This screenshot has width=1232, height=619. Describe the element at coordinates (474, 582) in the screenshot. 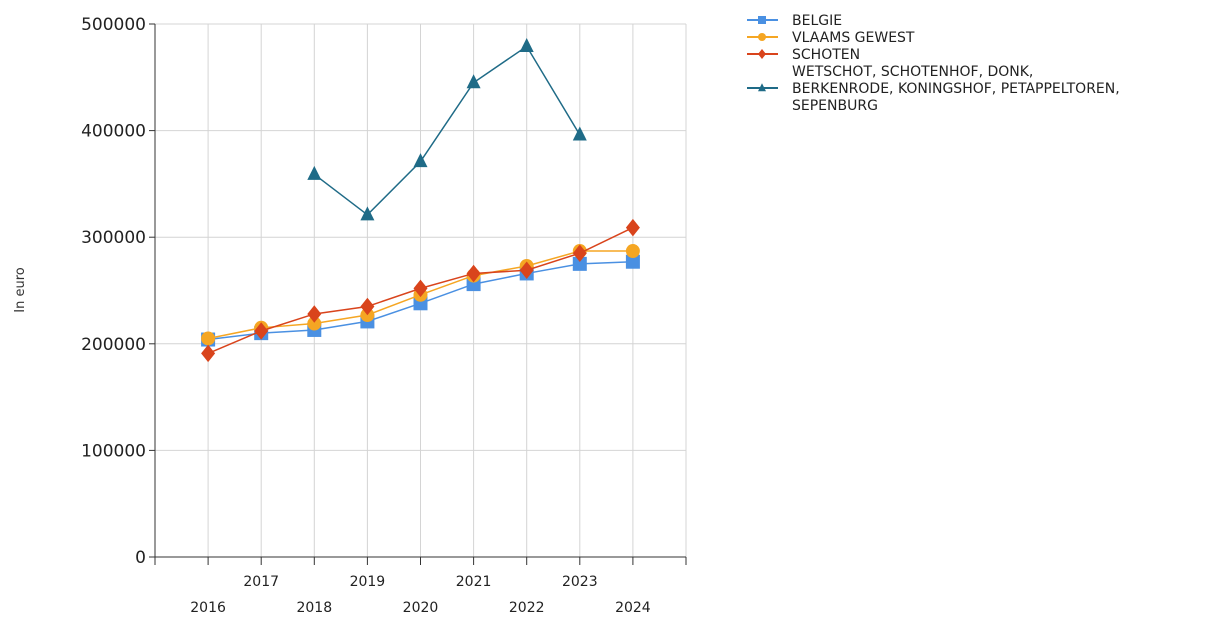

I see `x-tick-label: 2021` at that location.